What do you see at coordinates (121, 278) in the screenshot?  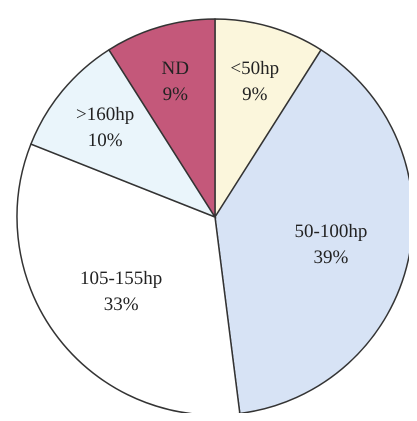 I see `slice-label: 105-155hp` at bounding box center [121, 278].